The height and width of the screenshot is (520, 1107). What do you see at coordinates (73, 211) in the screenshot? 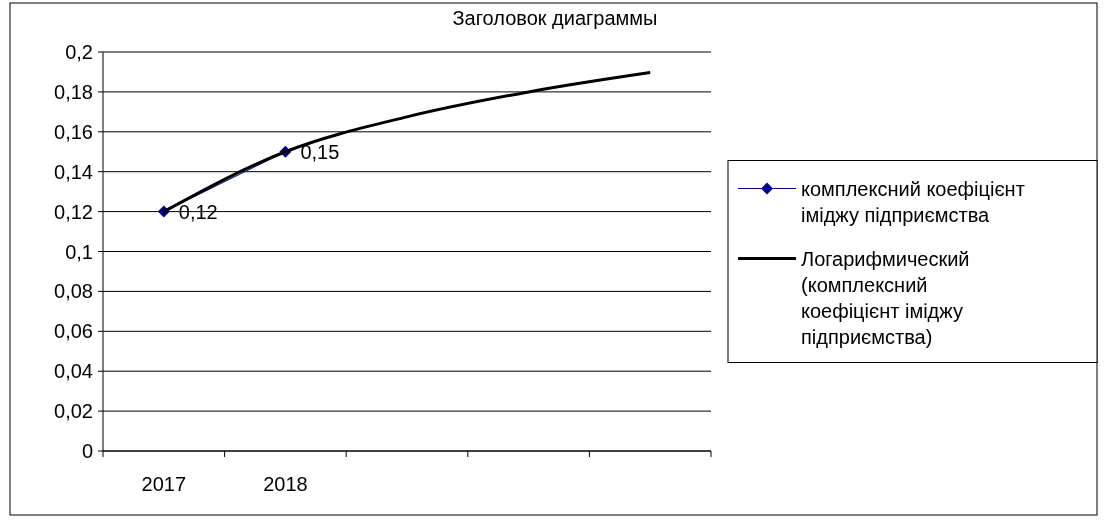
I see `y-tick-label: 0,12` at bounding box center [73, 211].